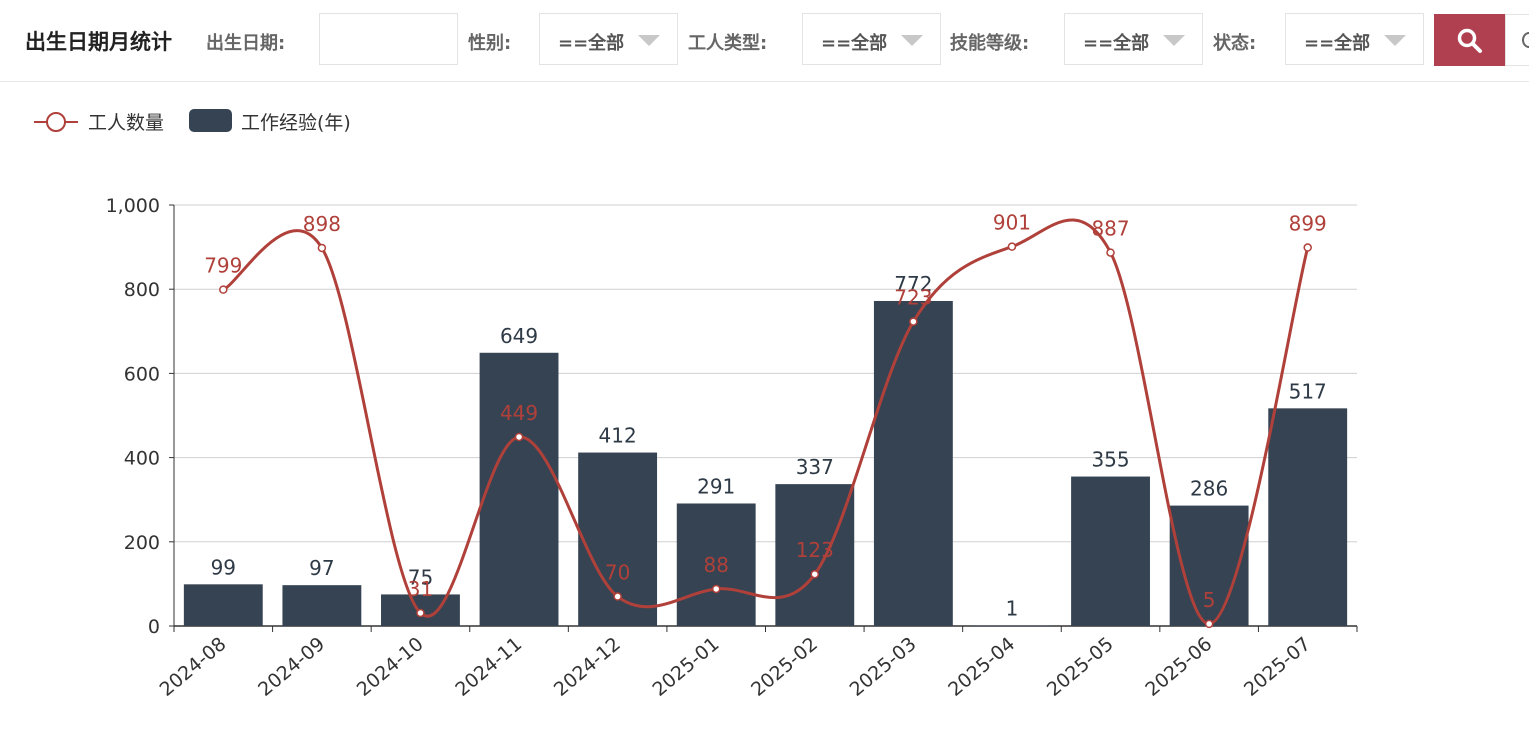  I want to click on x-tick-label: 2025-02, so click(784, 667).